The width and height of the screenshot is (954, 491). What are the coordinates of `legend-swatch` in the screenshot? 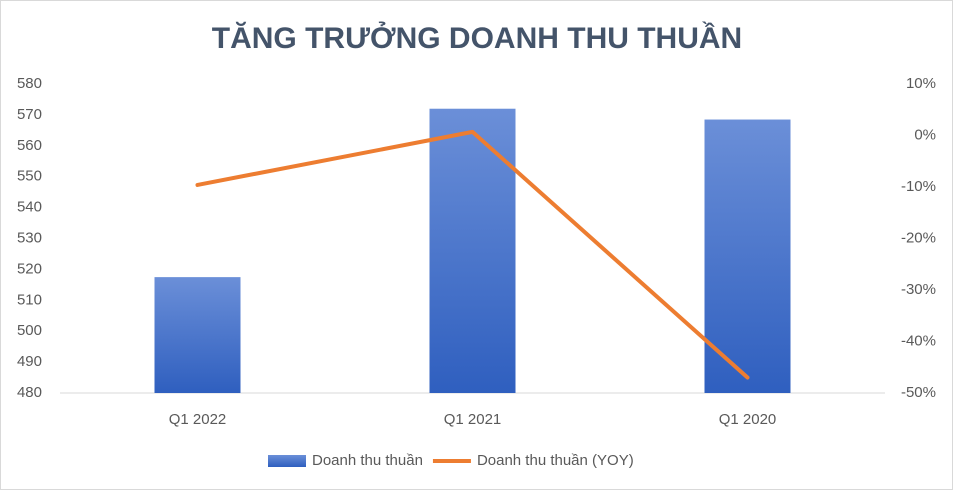 It's located at (287, 461).